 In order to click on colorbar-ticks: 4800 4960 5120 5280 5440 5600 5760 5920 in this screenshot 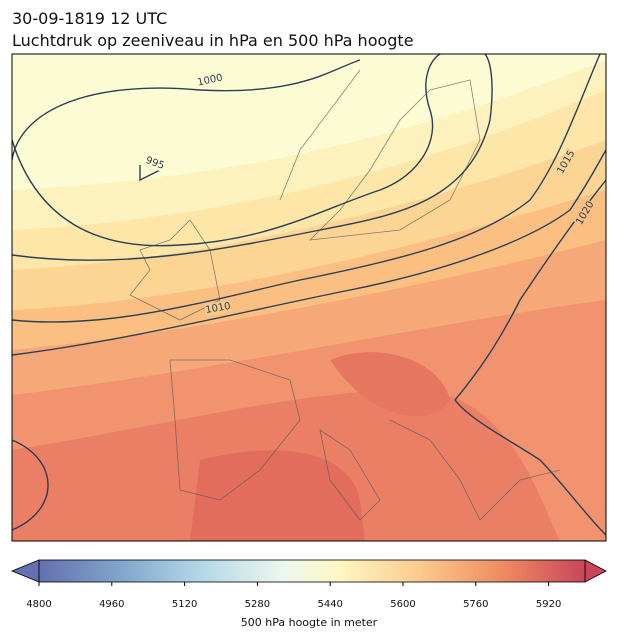, I will do `click(293, 596)`.